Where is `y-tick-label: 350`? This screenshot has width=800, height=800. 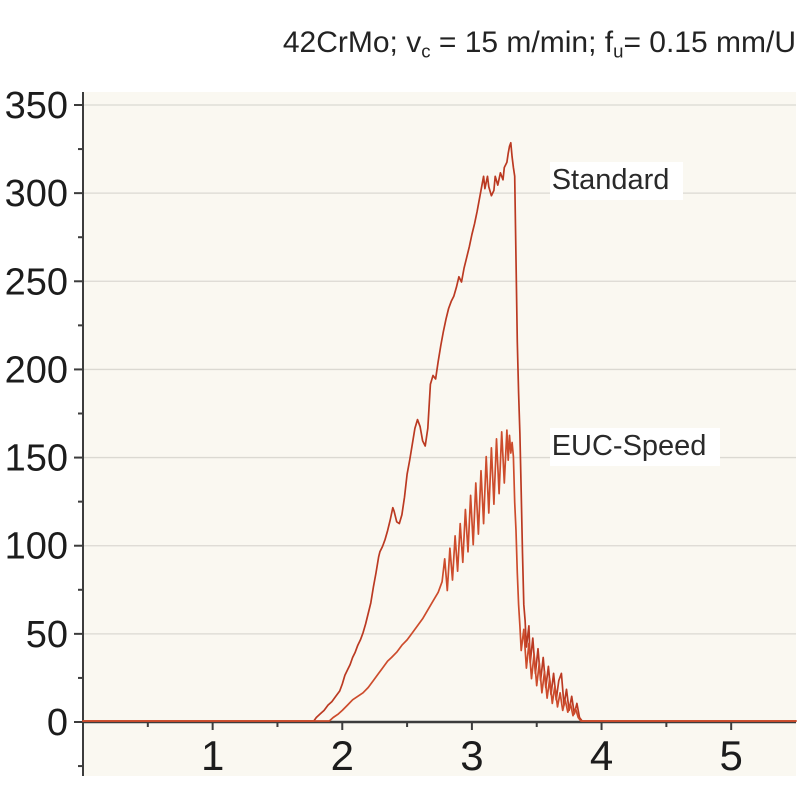 y-tick-label: 350 is located at coordinates (36, 106).